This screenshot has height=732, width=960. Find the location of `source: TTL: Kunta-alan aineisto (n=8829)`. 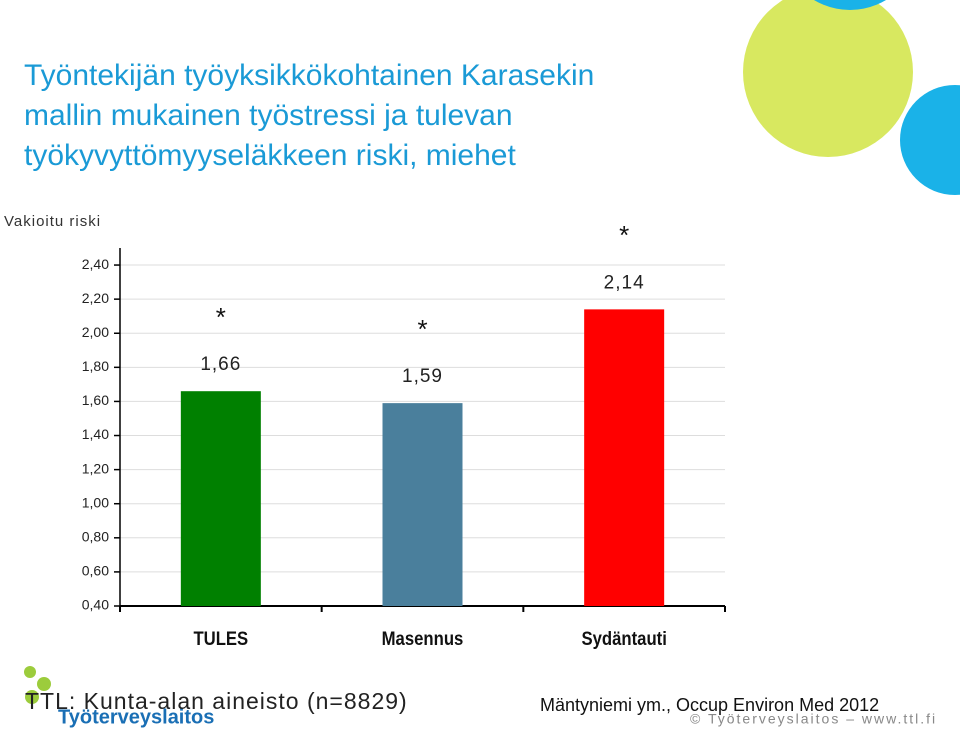

source: TTL: Kunta-alan aineisto (n=8829) is located at coordinates (216, 701).